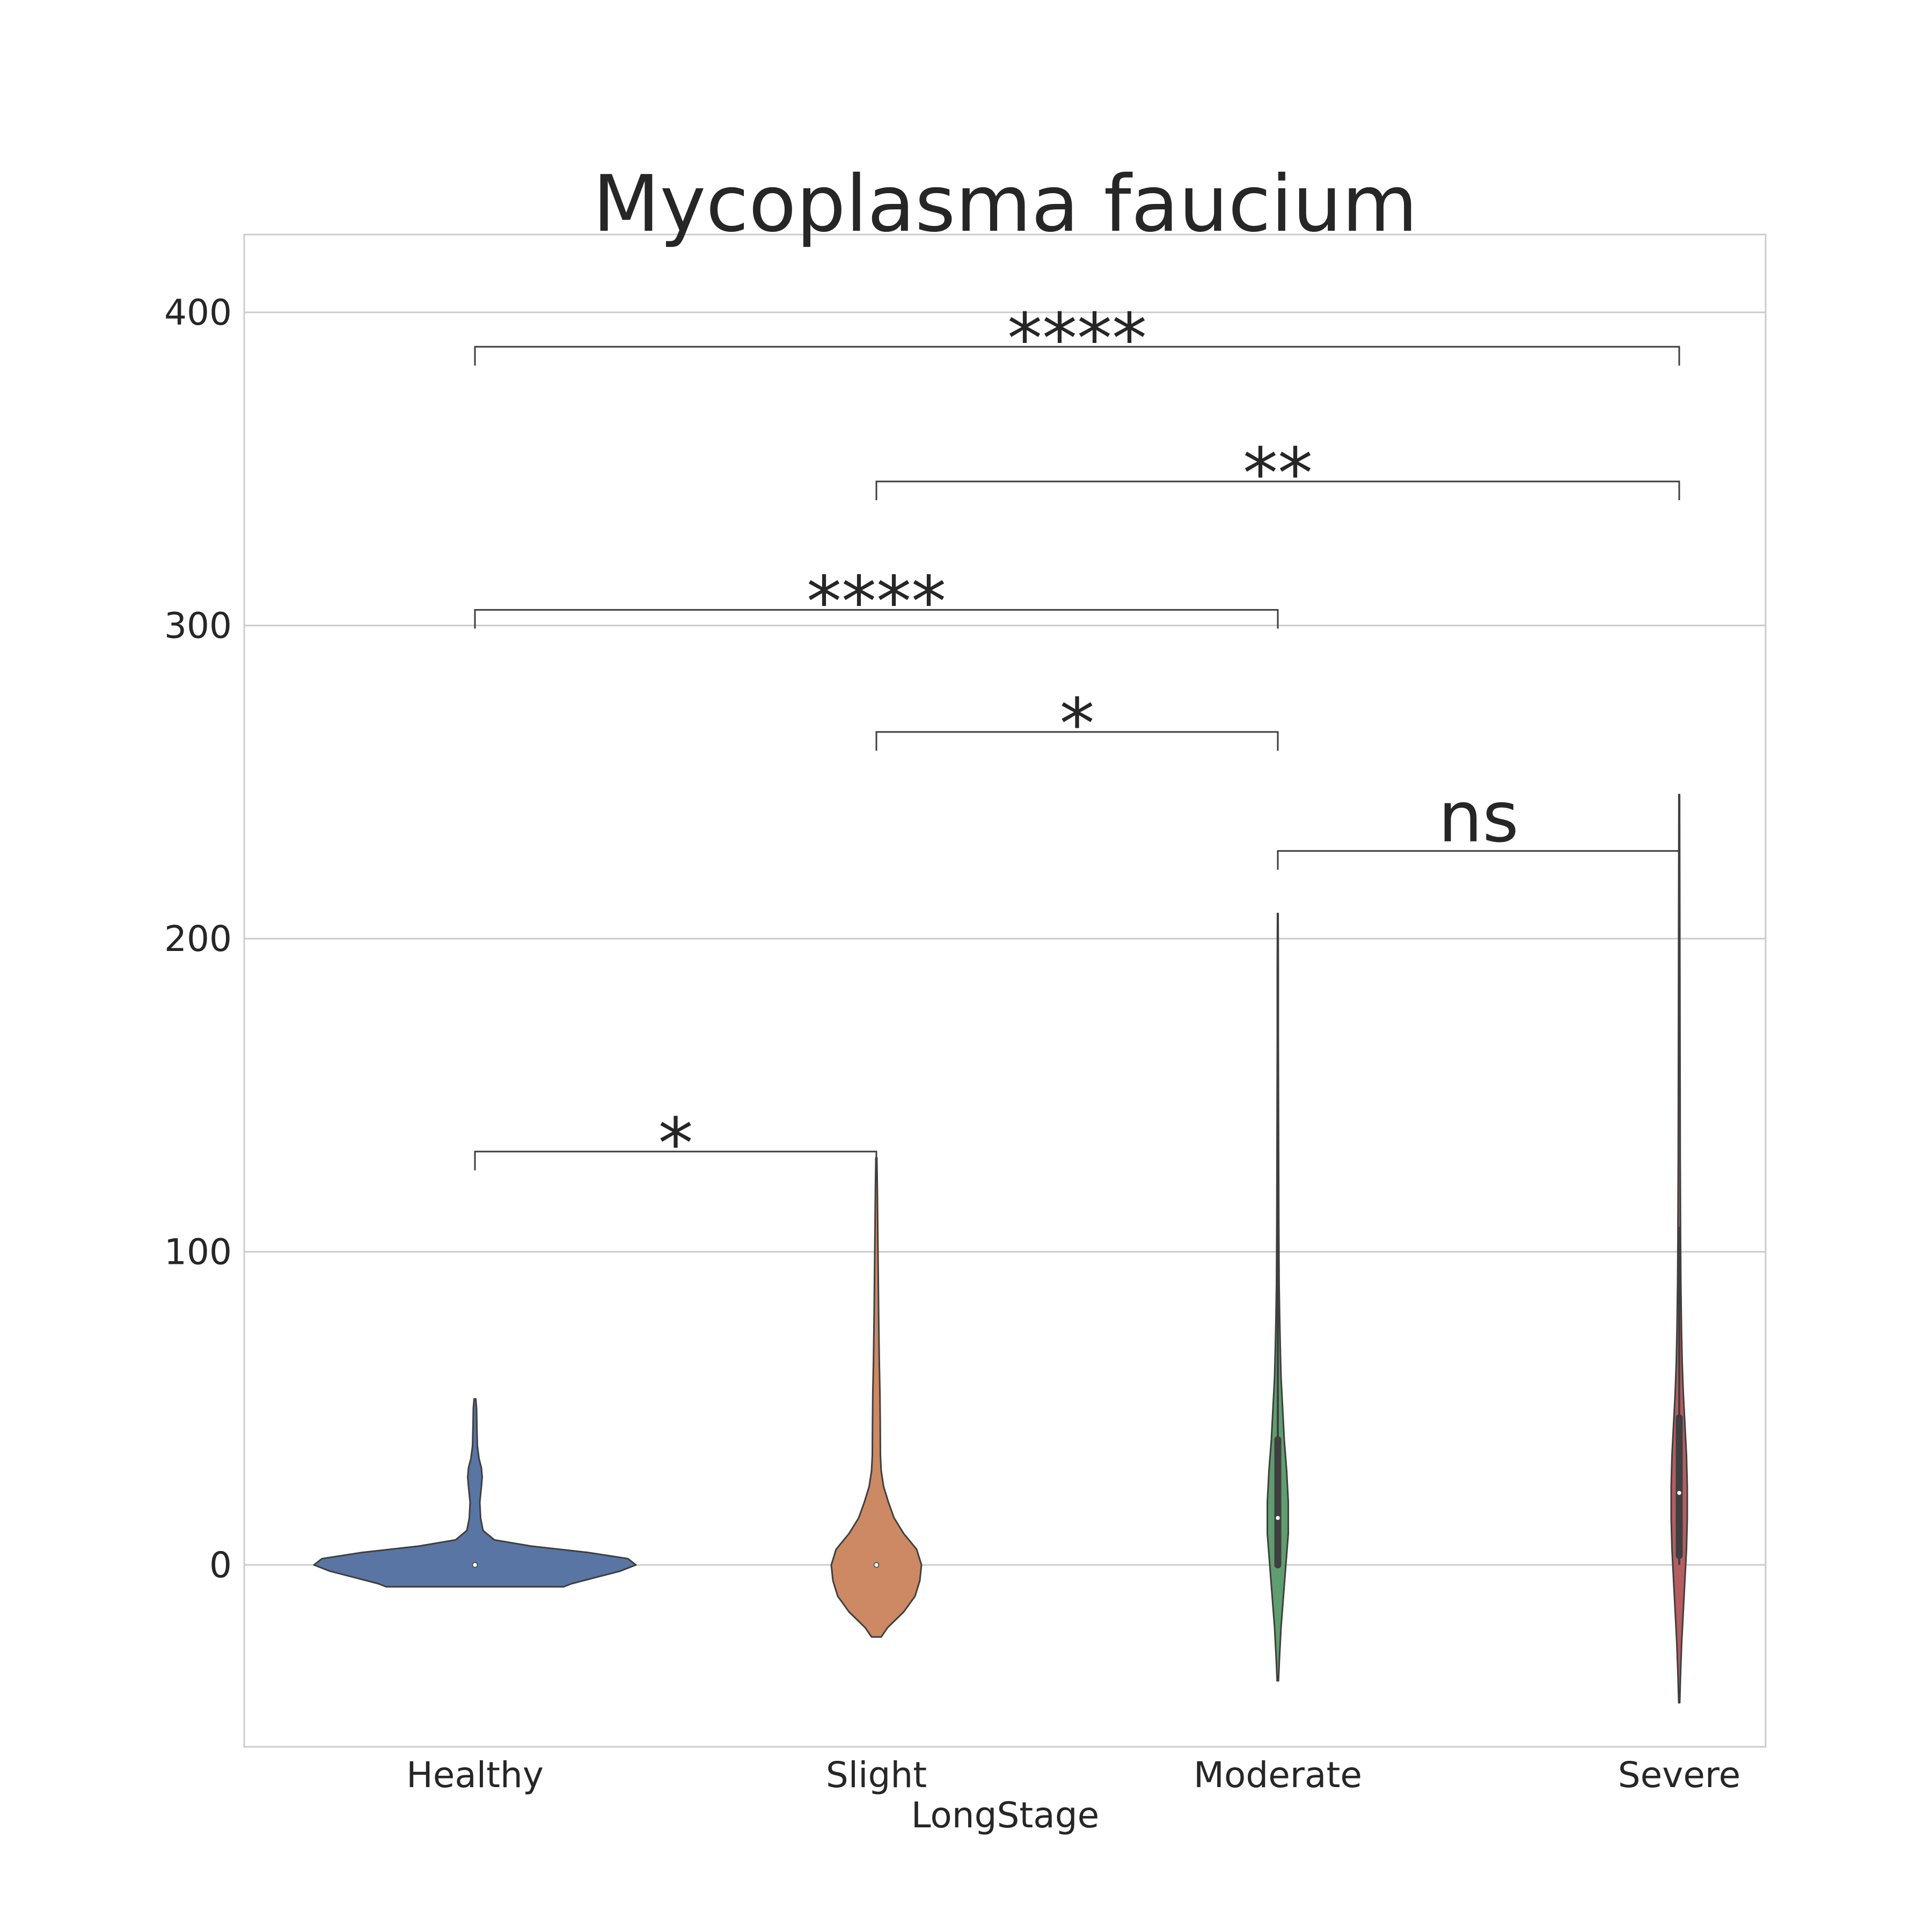 This screenshot has height=1932, width=1932. Describe the element at coordinates (675, 1143) in the screenshot. I see `significance-label-1: *` at that location.